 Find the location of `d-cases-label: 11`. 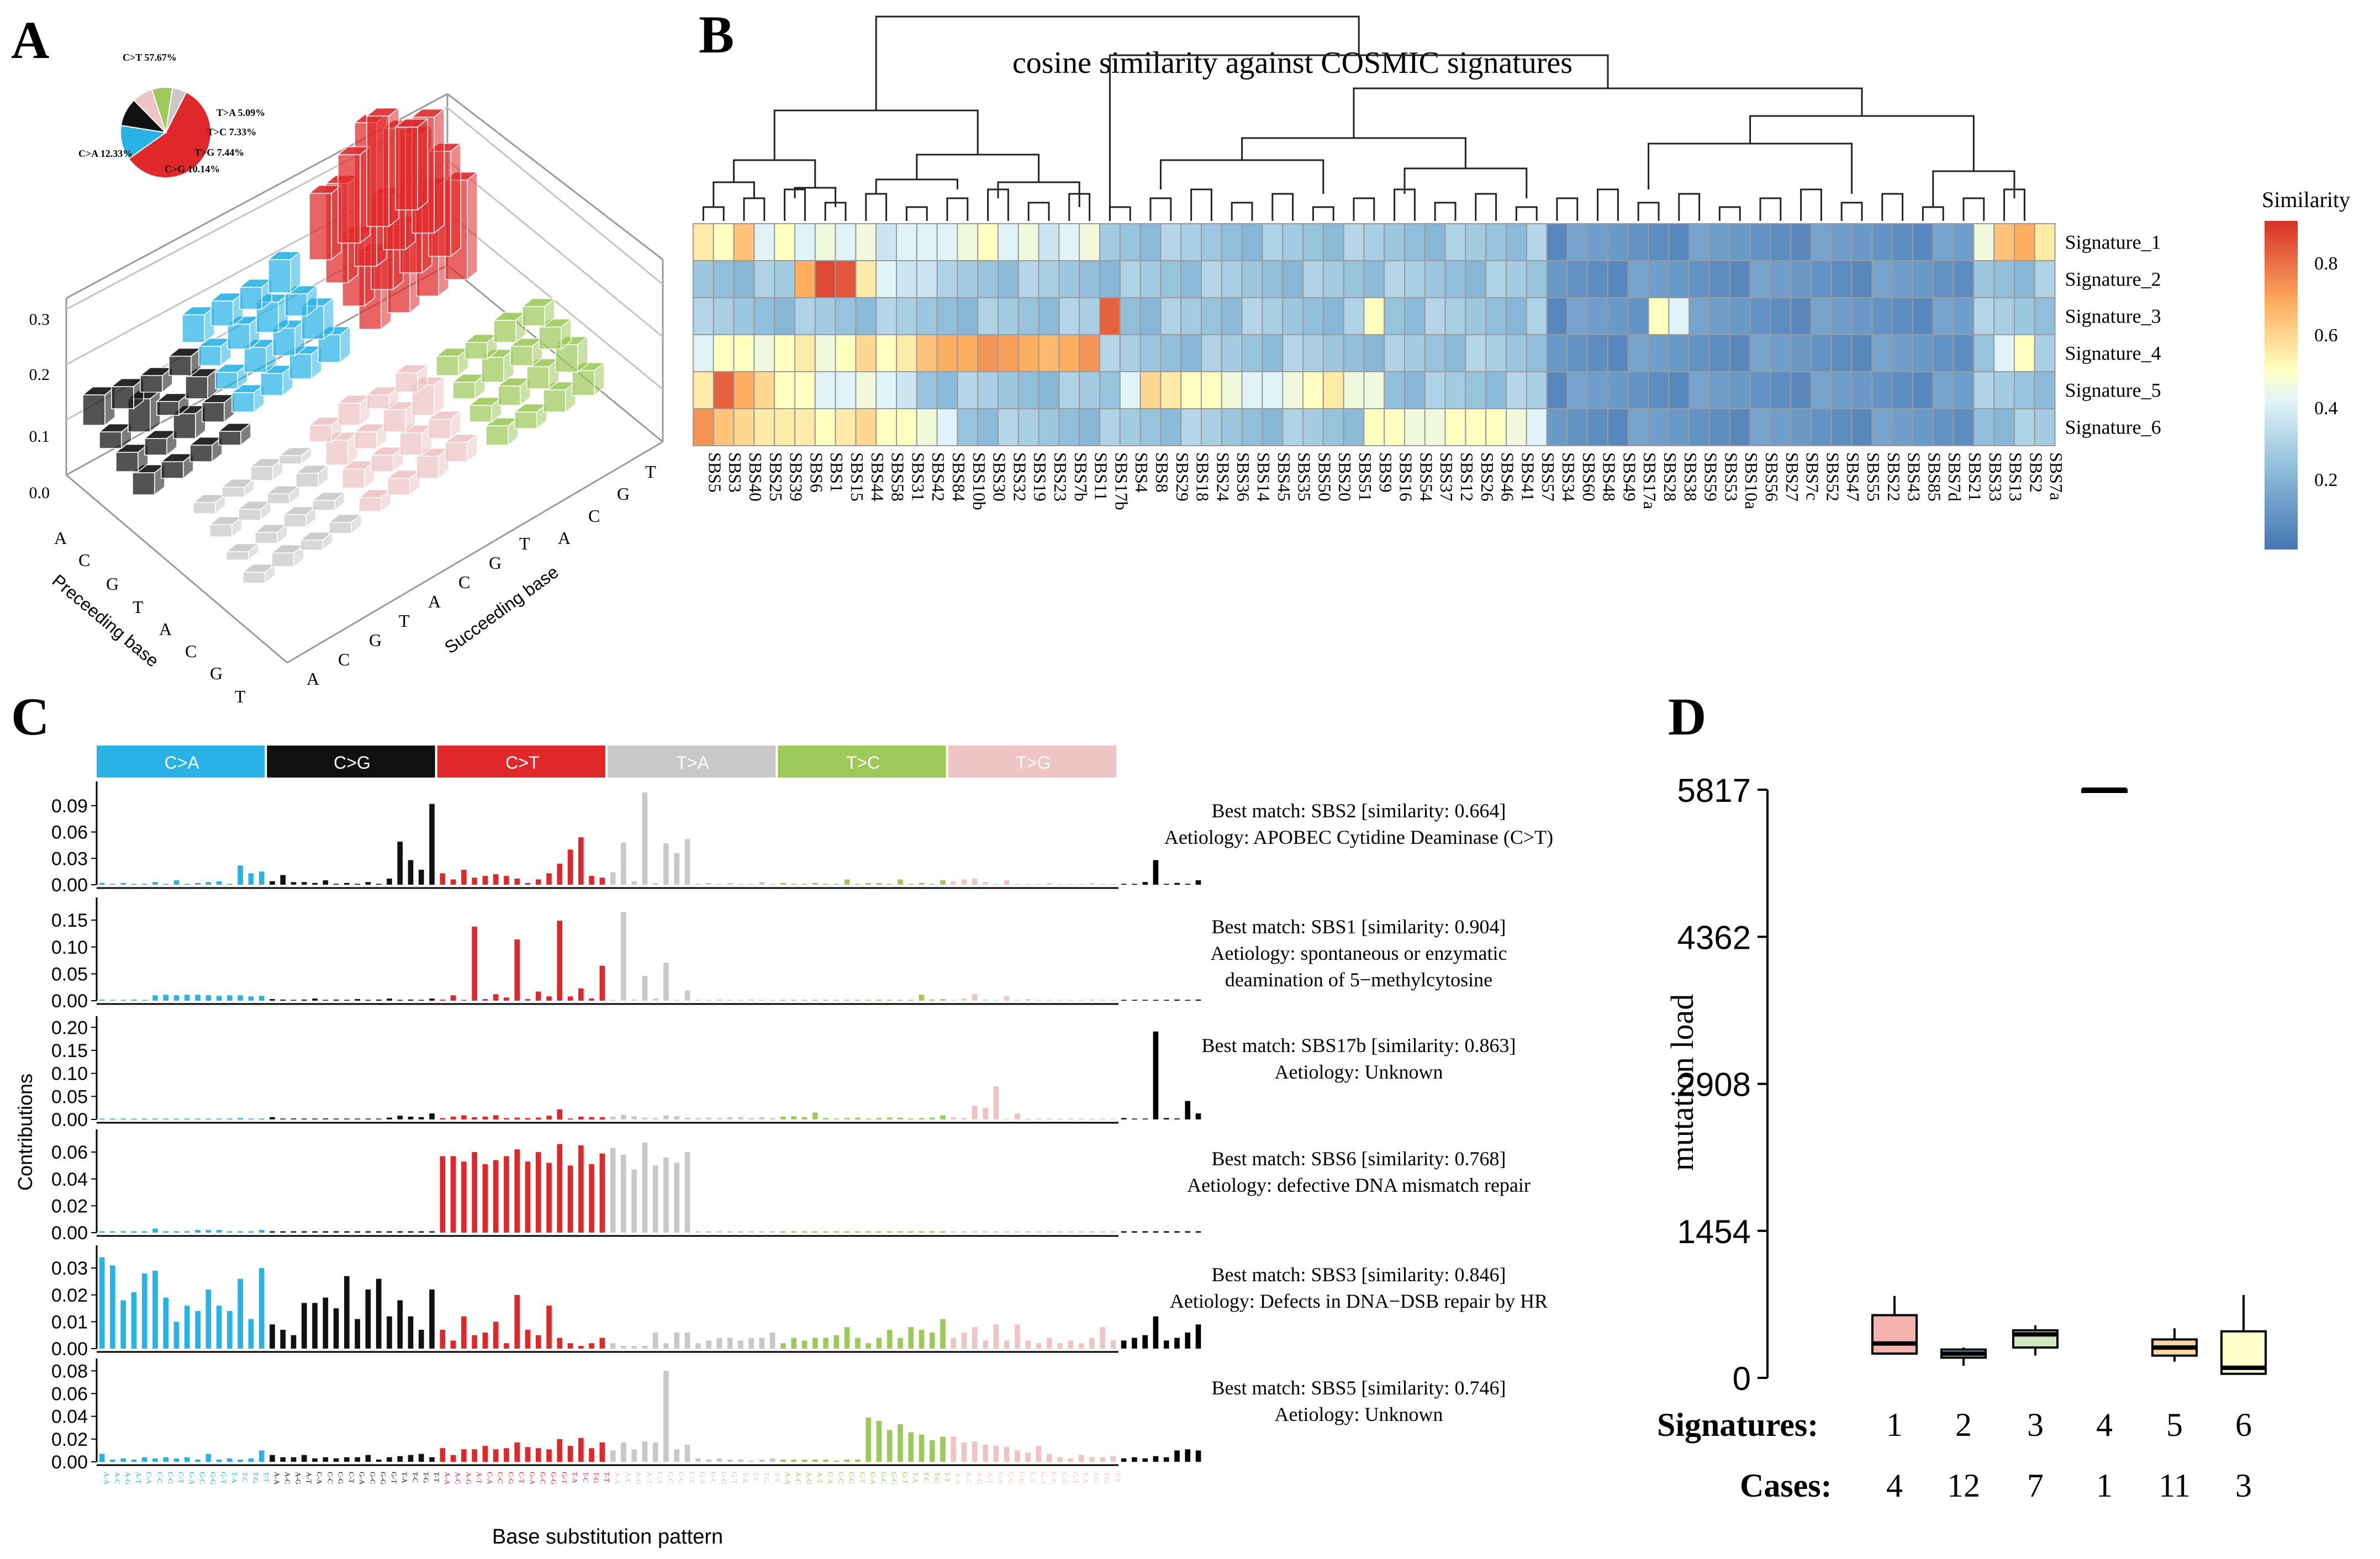

d-cases-label: 11 is located at coordinates (2175, 1485).